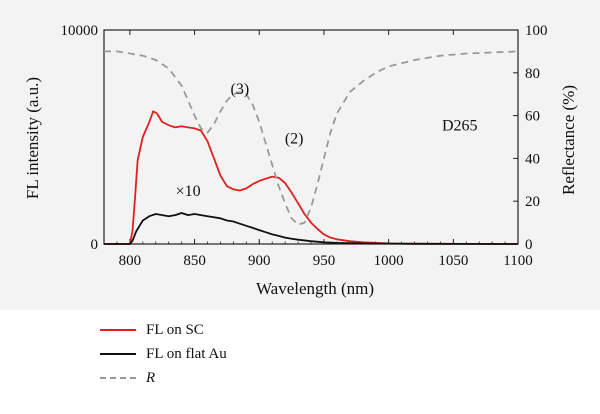 The height and width of the screenshot is (414, 600). Describe the element at coordinates (175, 329) in the screenshot. I see `legend-label: FL on SC` at that location.